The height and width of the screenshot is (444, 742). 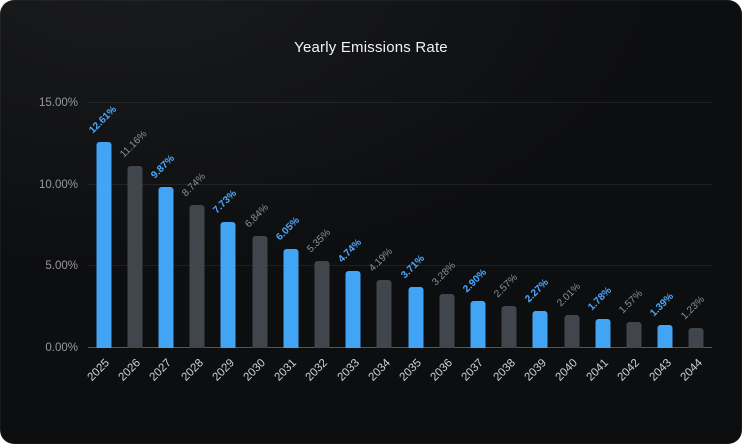 I want to click on y-axis-tick-label: 15.00%, so click(x=58, y=103).